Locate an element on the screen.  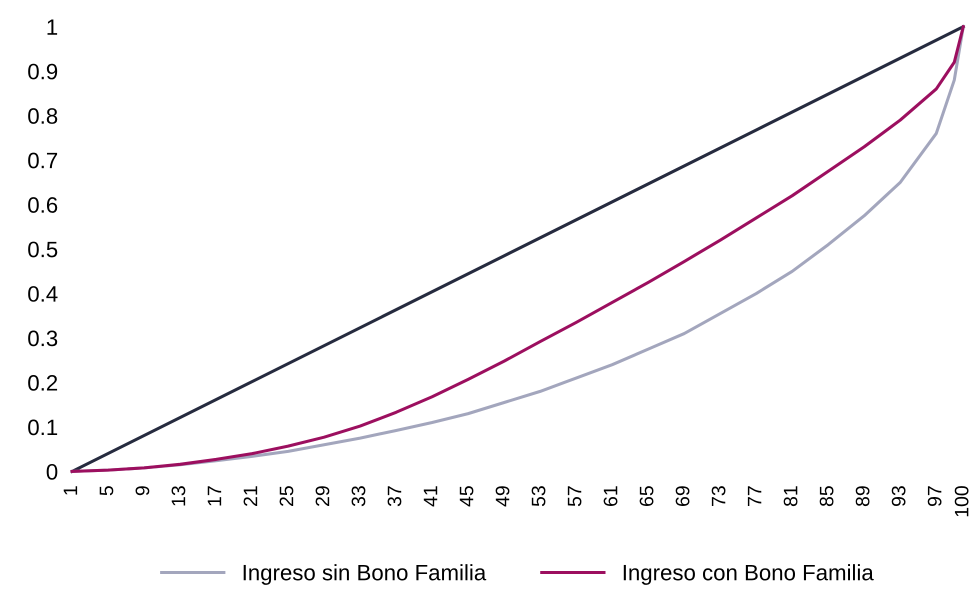
y-tick-label: 1 is located at coordinates (53, 27).